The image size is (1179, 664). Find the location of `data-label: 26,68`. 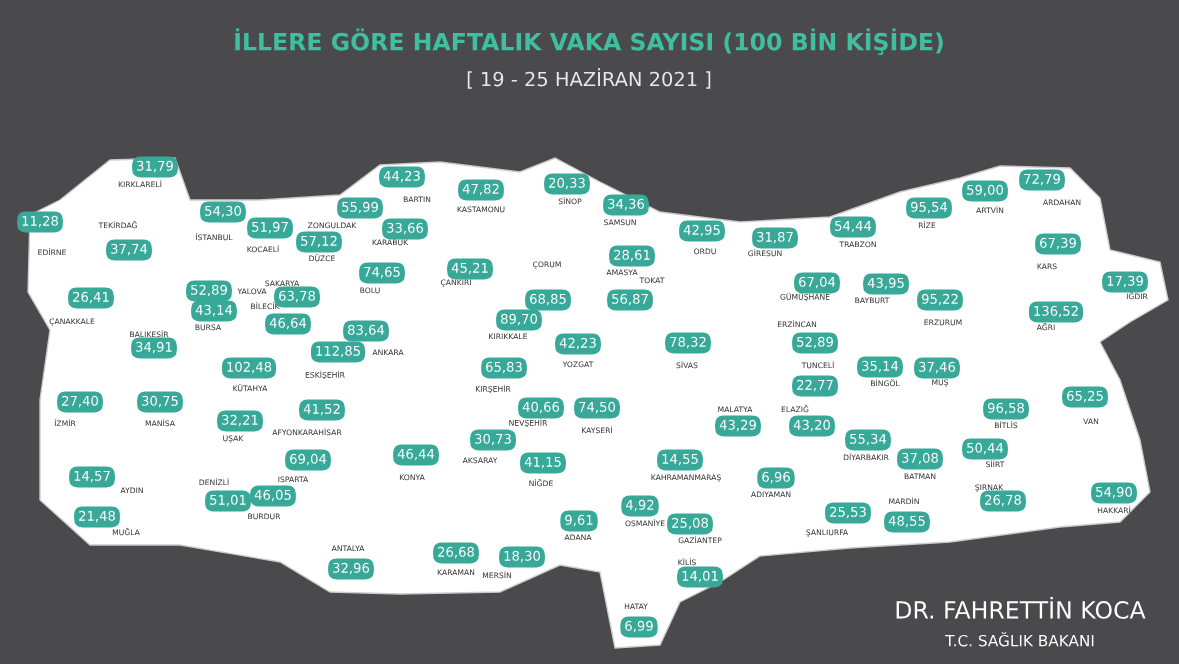

data-label: 26,68 is located at coordinates (456, 552).